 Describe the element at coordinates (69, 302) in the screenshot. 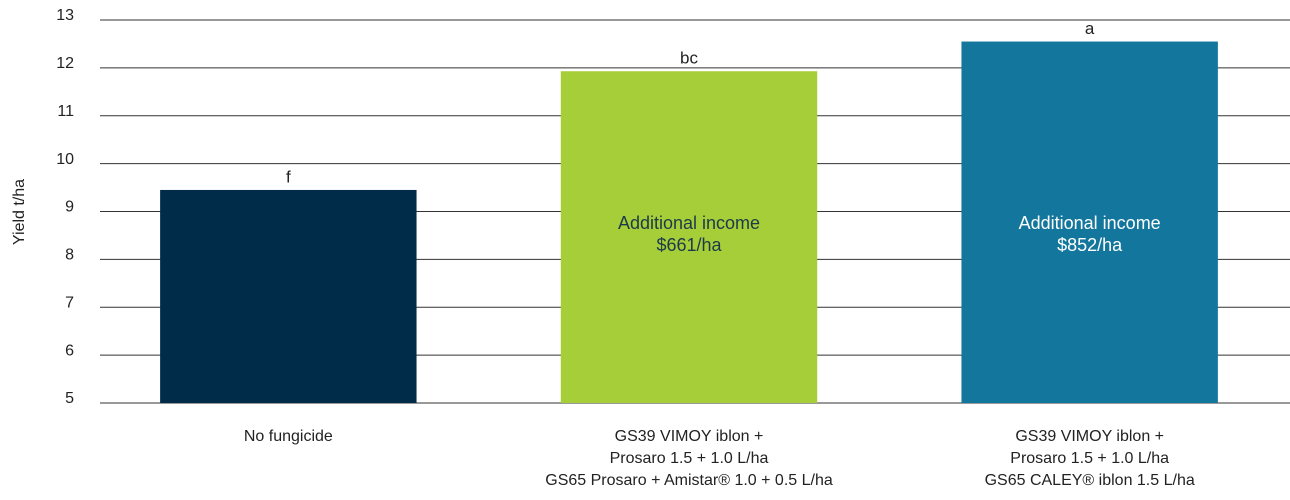

I see `y-tick-label: 7` at that location.